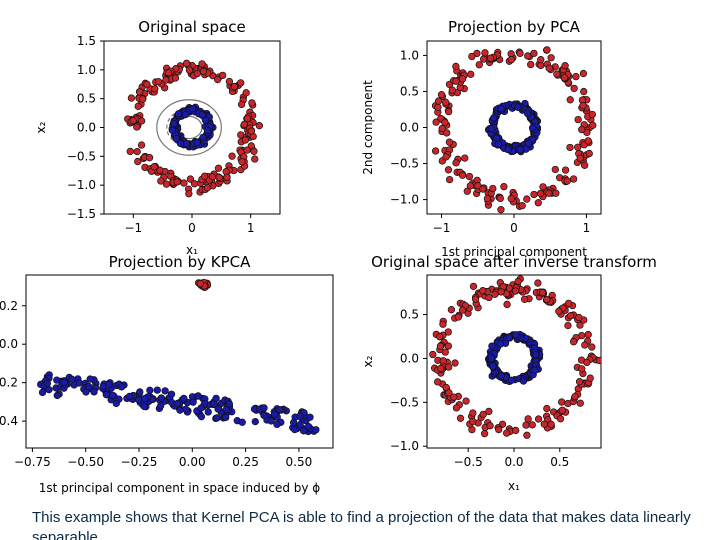 This screenshot has height=540, width=720. I want to click on x-tick-label: −0.5, so click(468, 462).